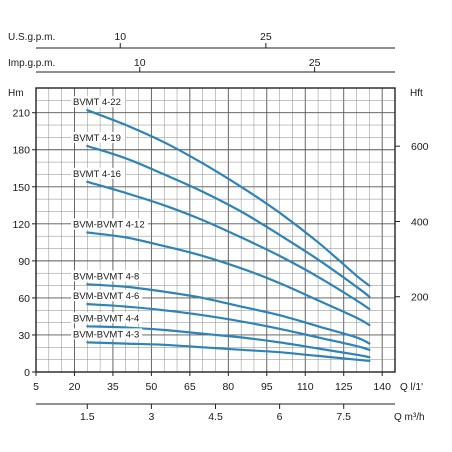  What do you see at coordinates (411, 387) in the screenshot?
I see `bottom-axis-unit: Q l/1'` at bounding box center [411, 387].